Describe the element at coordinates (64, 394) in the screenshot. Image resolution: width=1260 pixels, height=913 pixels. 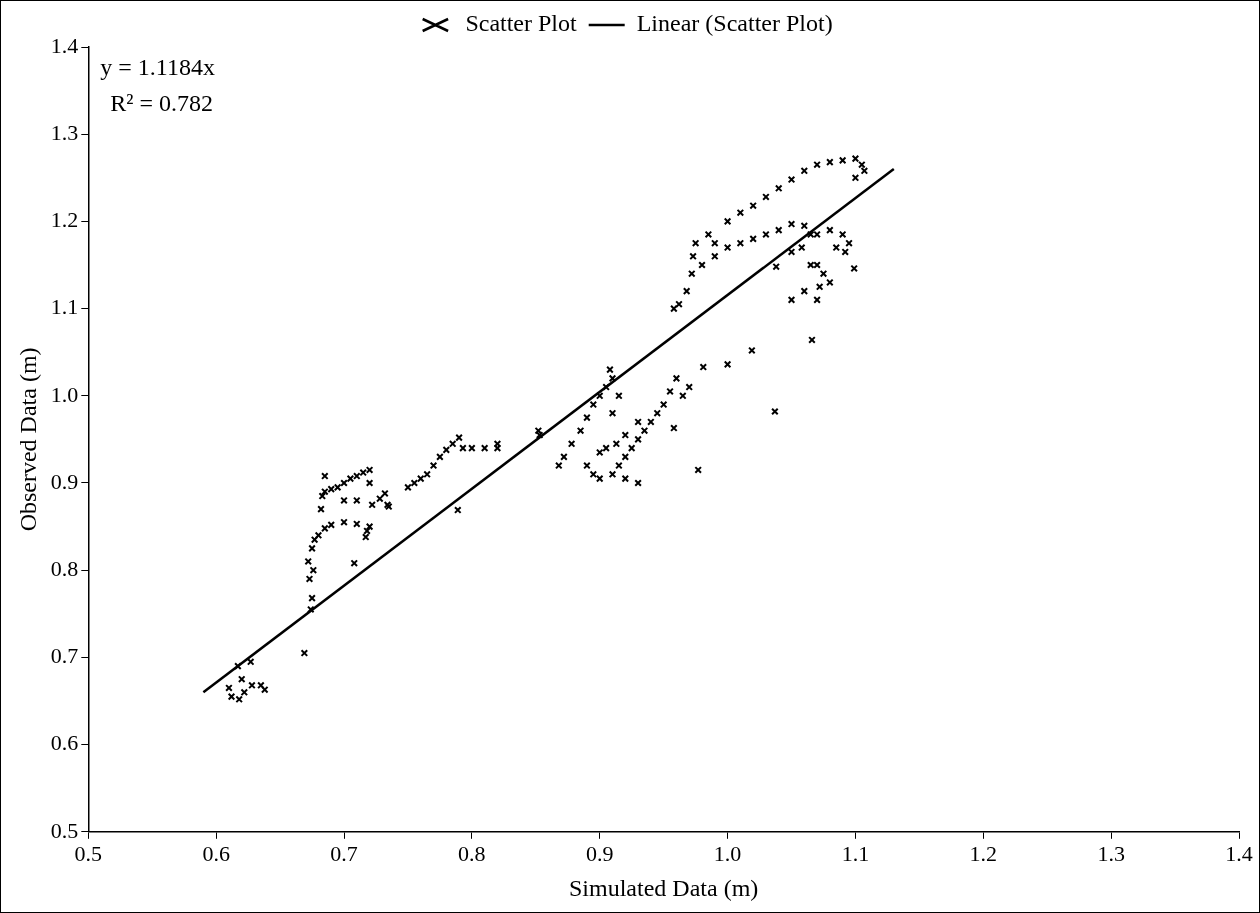
I see `y-tick-label: 1.0` at that location.